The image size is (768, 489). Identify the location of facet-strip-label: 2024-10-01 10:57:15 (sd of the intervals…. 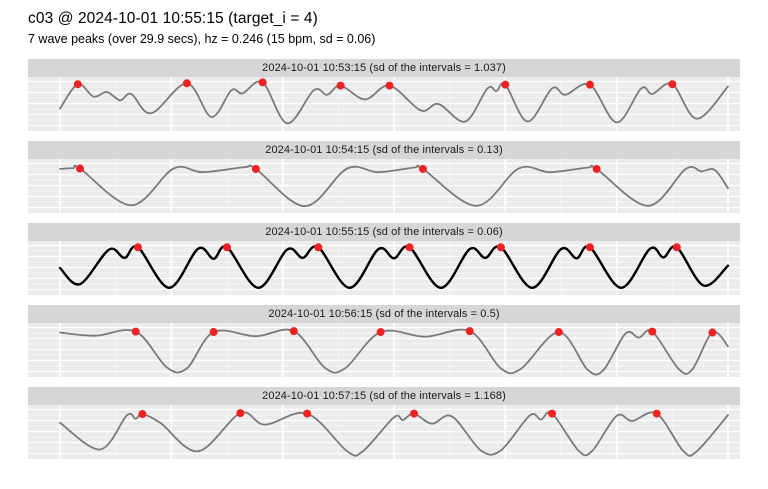
(384, 396).